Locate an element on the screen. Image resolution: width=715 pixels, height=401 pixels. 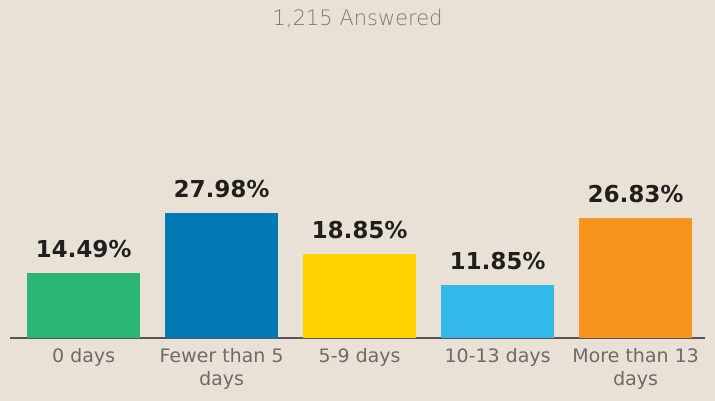
category-label: More than 13 days is located at coordinates (635, 367).